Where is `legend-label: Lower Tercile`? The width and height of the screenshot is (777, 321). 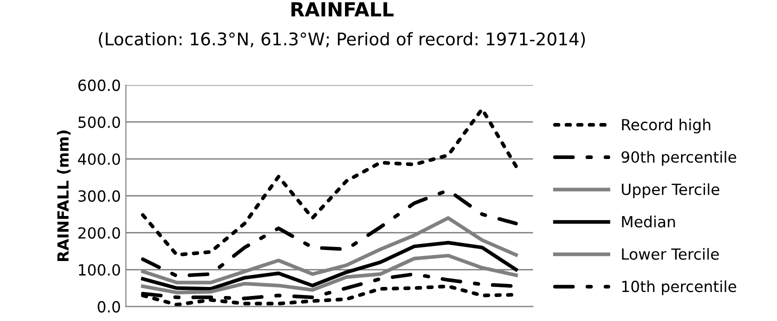 legend-label: Lower Tercile is located at coordinates (670, 254).